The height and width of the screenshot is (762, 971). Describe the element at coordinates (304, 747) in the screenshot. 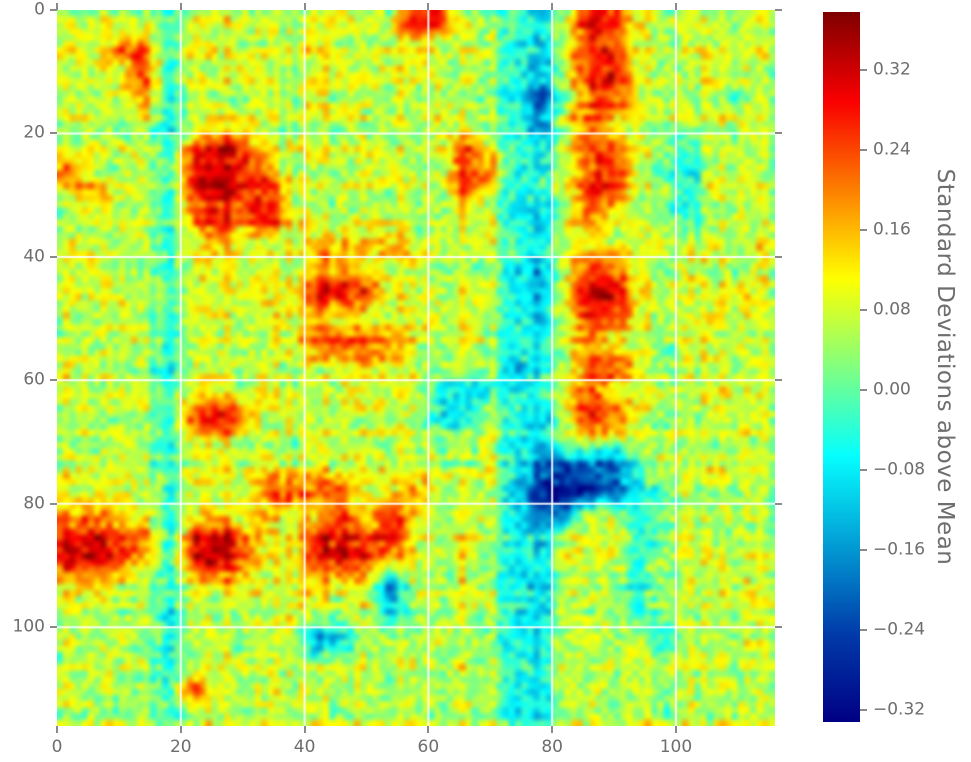

I see `x-tick-label: 40` at that location.